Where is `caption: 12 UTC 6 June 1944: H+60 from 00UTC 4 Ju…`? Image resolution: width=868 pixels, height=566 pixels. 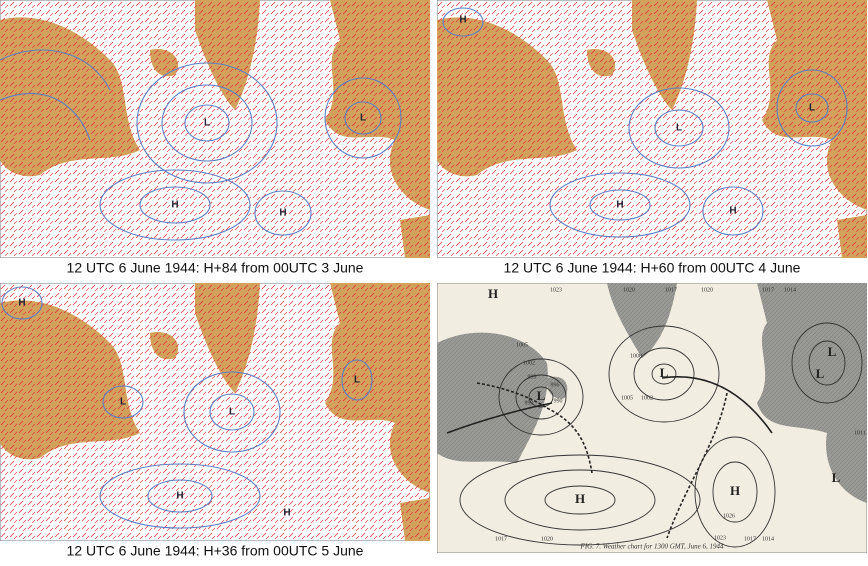 caption: 12 UTC 6 June 1944: H+60 from 00UTC 4 Ju… is located at coordinates (652, 268).